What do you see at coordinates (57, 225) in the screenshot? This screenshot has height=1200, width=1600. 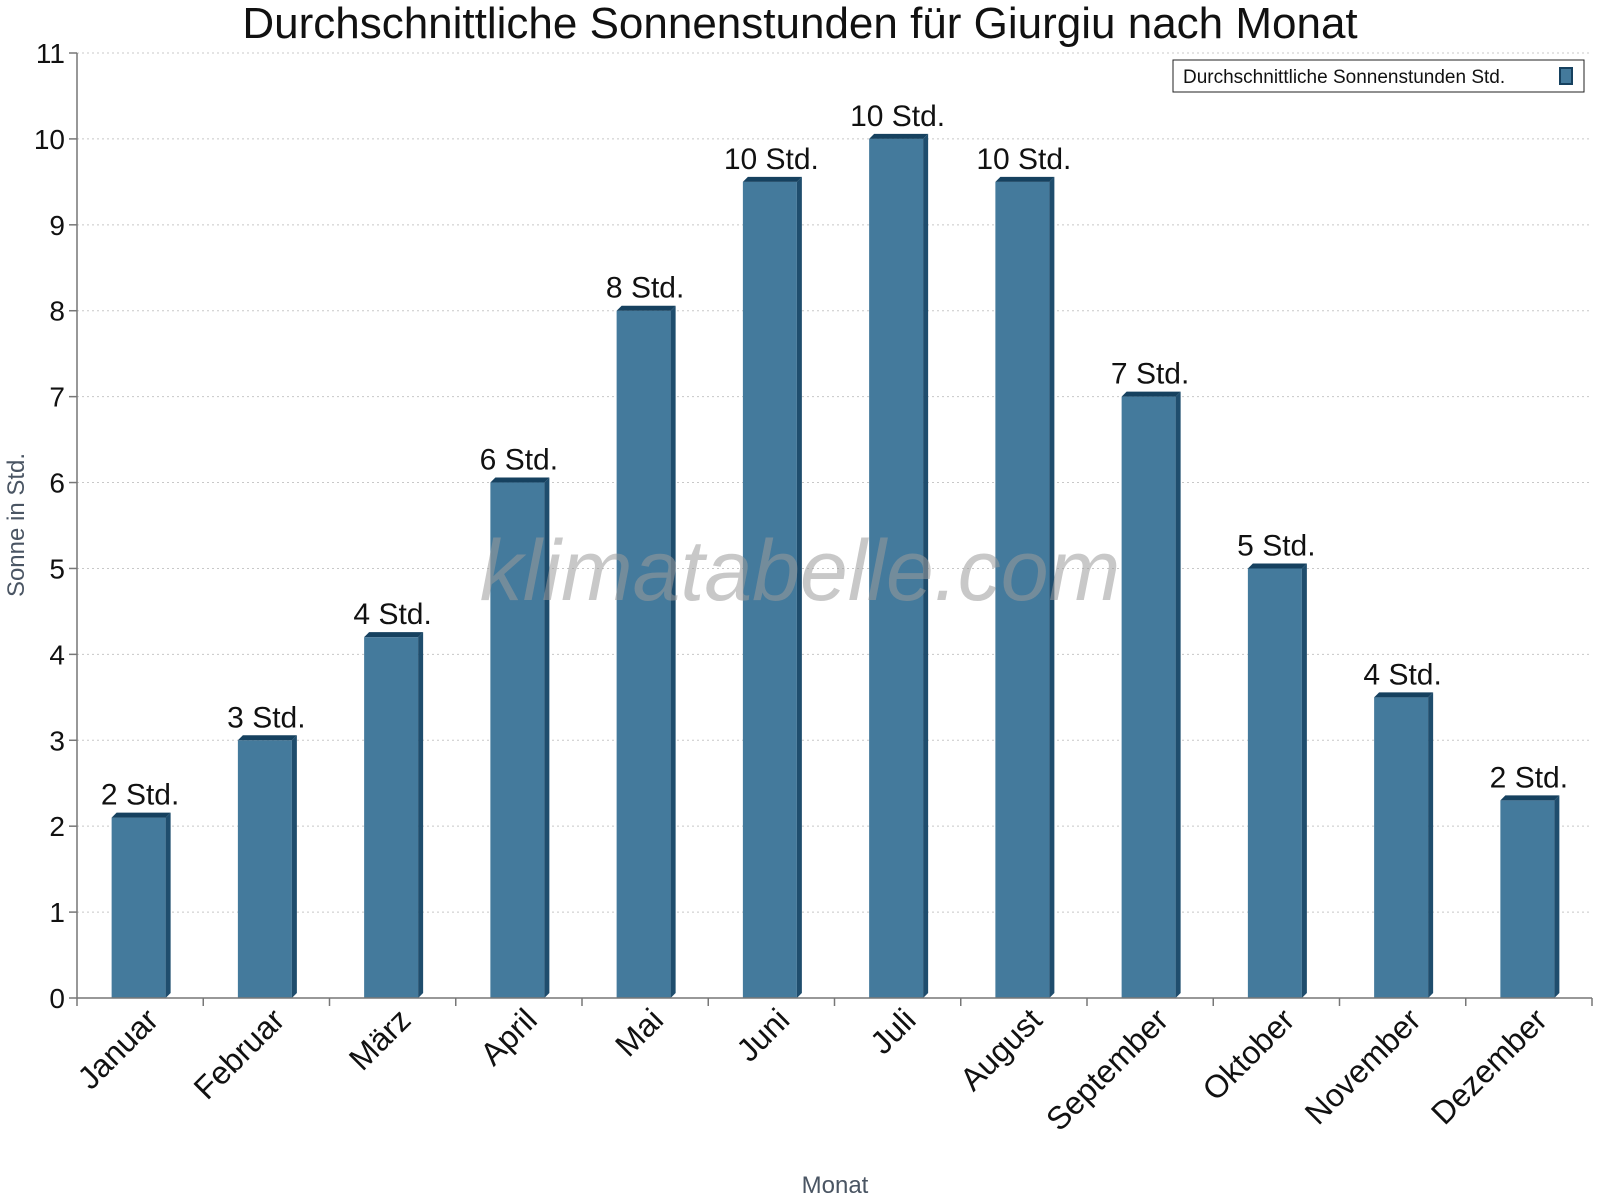 I see `y-tick-label: 9` at bounding box center [57, 225].